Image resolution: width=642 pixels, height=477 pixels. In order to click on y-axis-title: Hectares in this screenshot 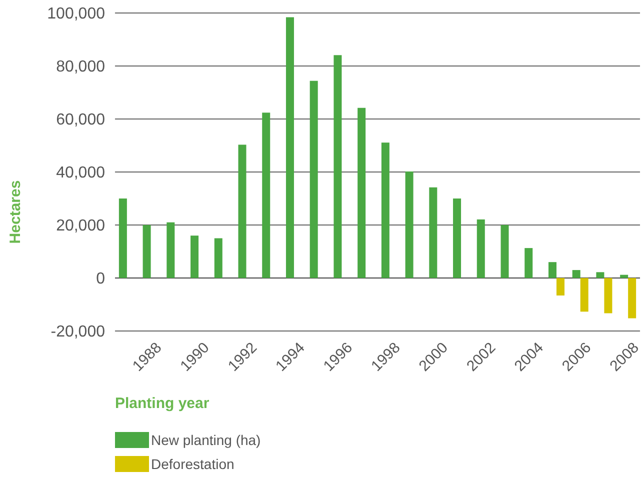, I will do `click(15, 212)`.